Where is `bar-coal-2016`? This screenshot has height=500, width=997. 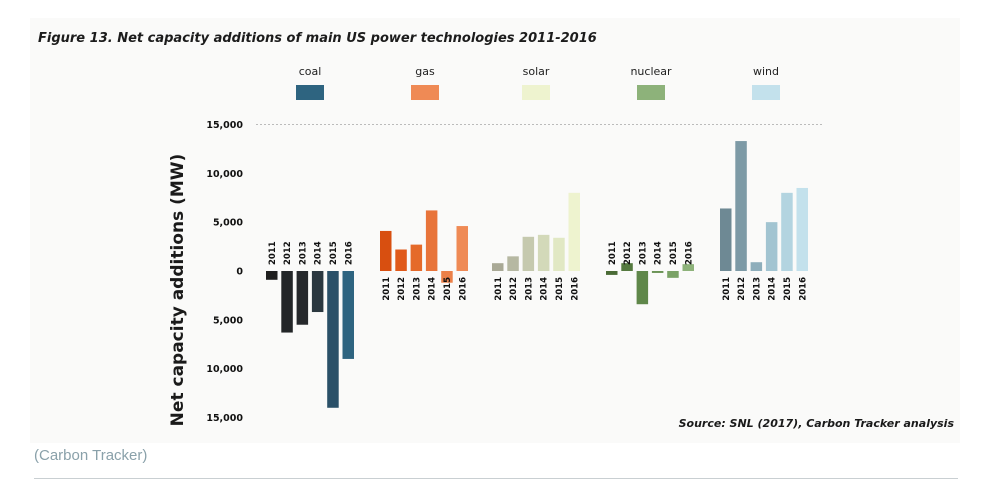
bar-coal-2016 is located at coordinates (348, 315).